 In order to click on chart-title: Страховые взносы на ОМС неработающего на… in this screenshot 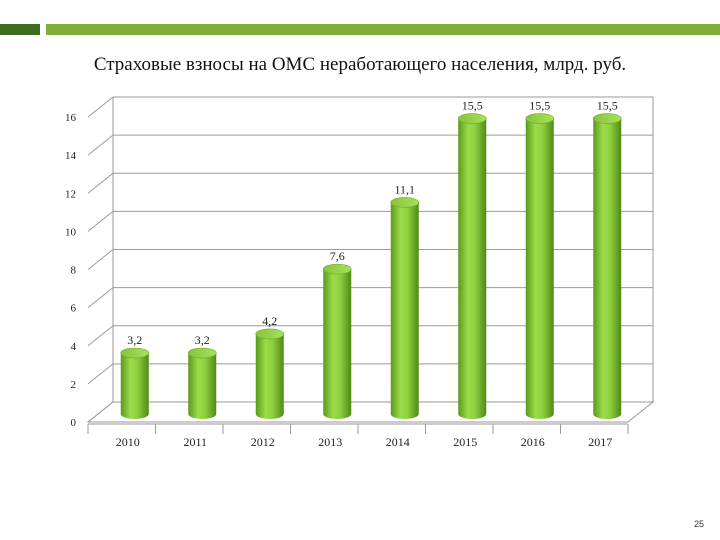, I will do `click(360, 64)`.